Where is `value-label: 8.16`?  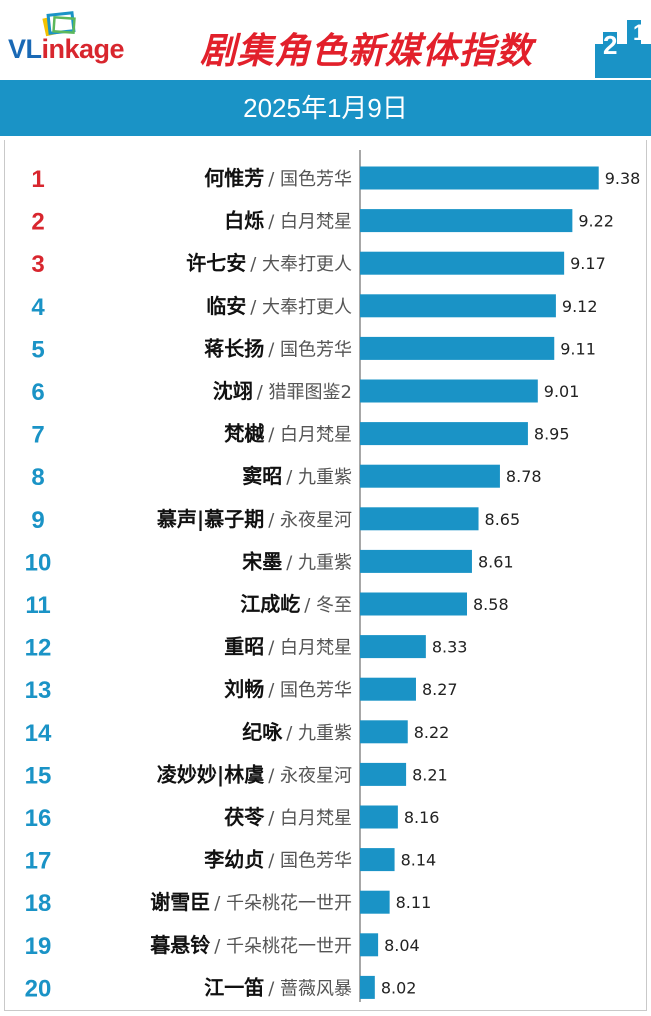 value-label: 8.16 is located at coordinates (422, 817).